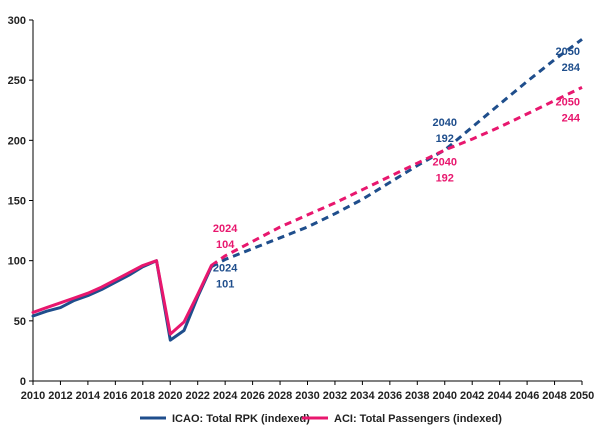  Describe the element at coordinates (225, 285) in the screenshot. I see `annotation-value: 101` at that location.